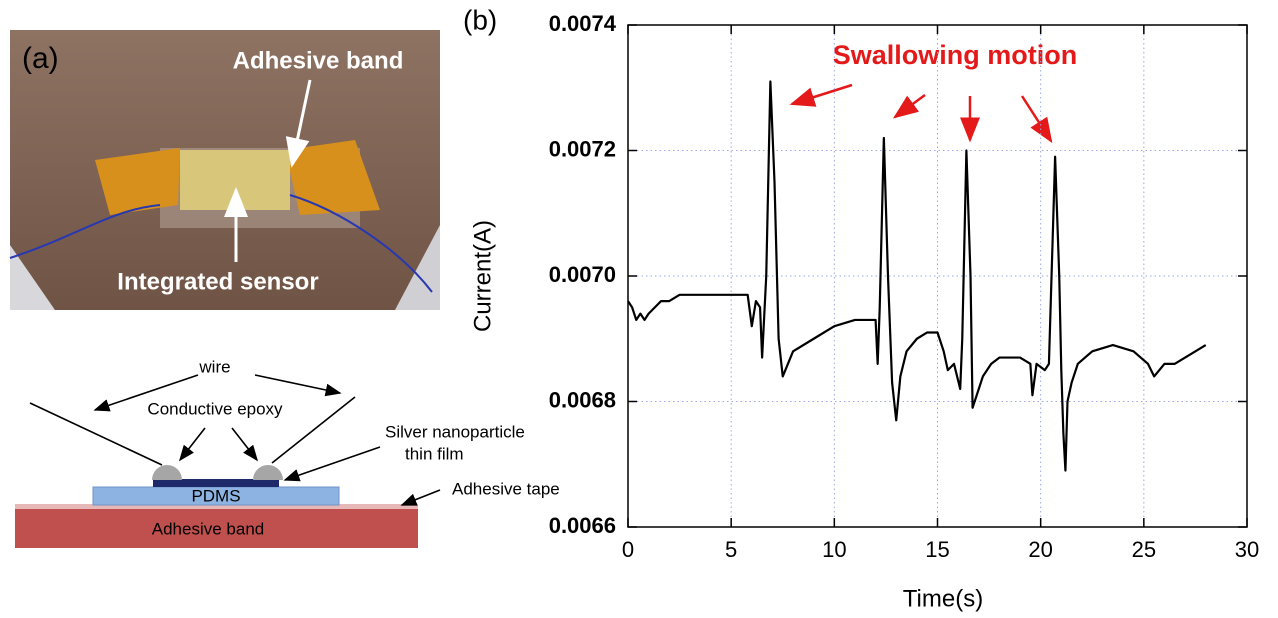  I want to click on diagram-label: Adhesive tape, so click(506, 488).